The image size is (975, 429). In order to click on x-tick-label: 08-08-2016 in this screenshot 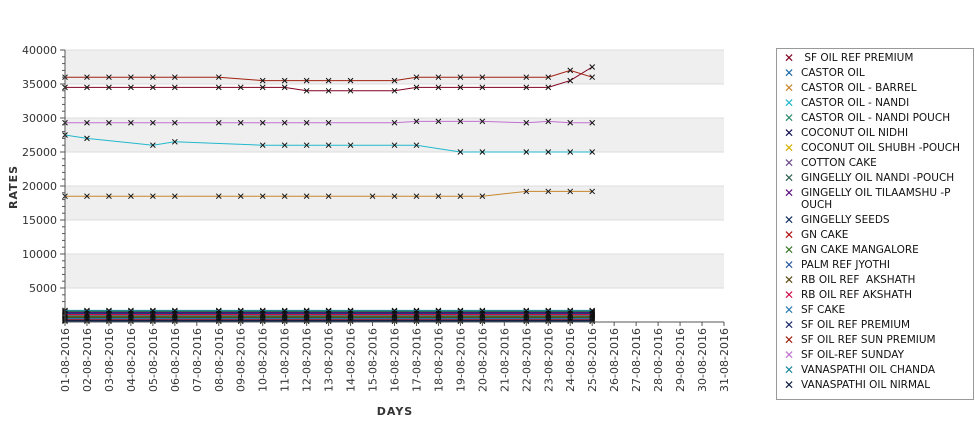, I will do `click(219, 360)`.